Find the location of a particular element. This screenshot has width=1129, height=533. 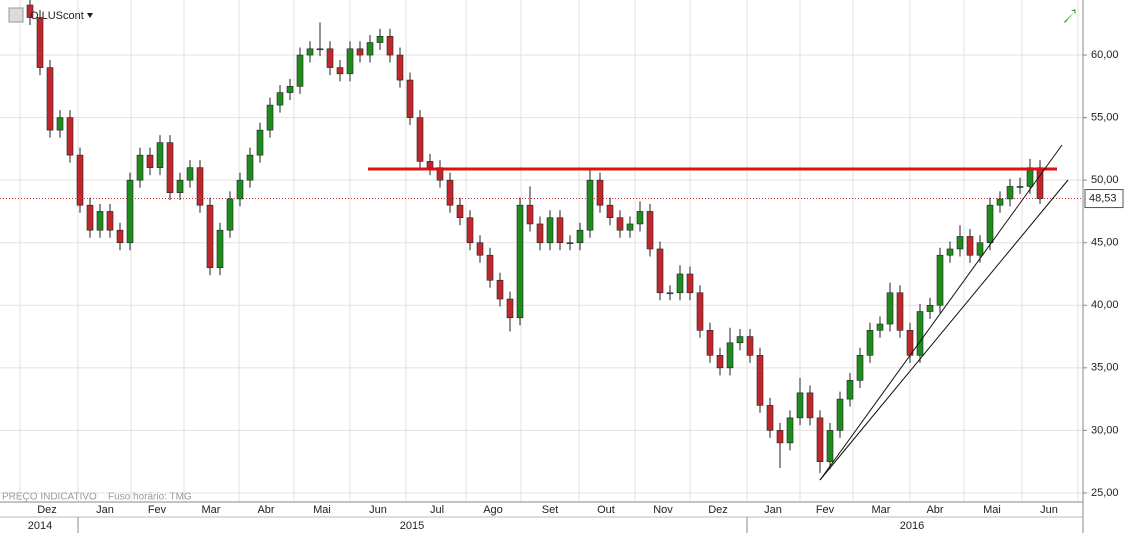

trend-line is located at coordinates (944, 330).